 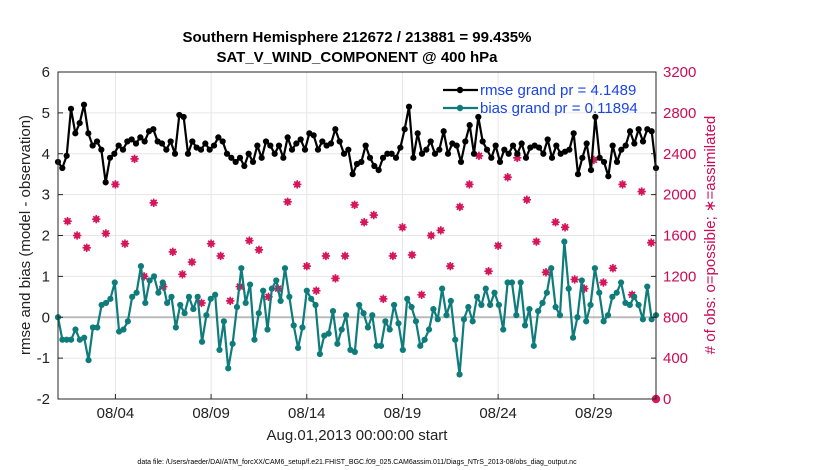 What do you see at coordinates (679, 276) in the screenshot?
I see `right-tick-label: 1200` at bounding box center [679, 276].